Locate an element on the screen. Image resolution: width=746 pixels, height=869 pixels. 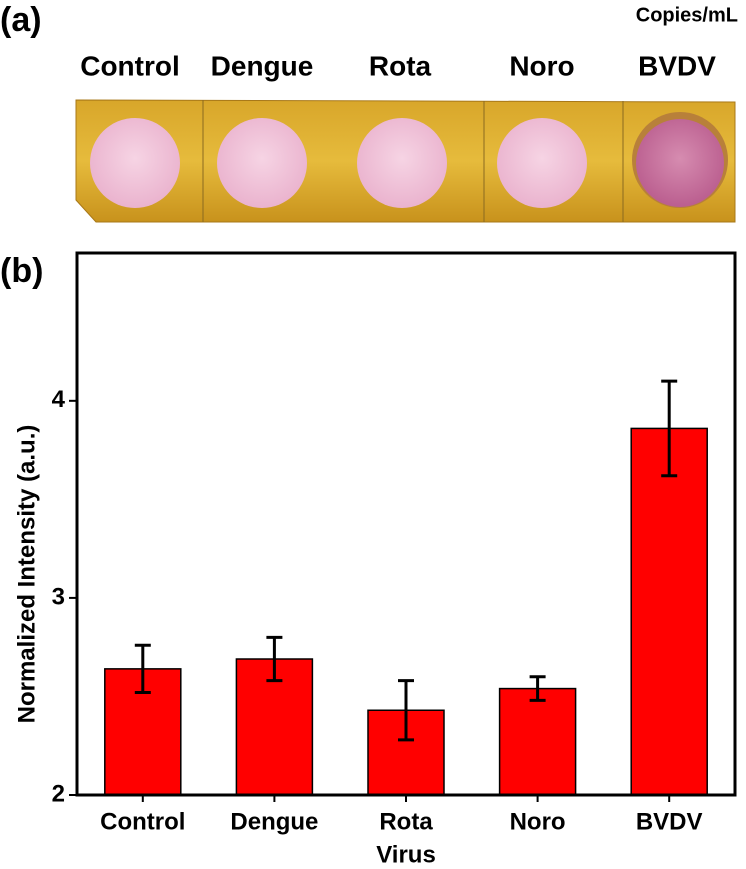
sample-label: BVDV is located at coordinates (677, 65).